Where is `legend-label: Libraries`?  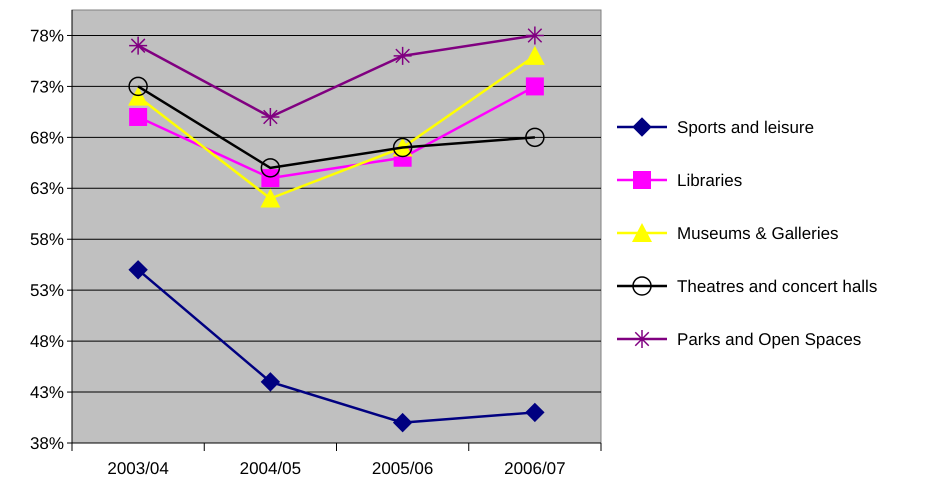 legend-label: Libraries is located at coordinates (709, 180).